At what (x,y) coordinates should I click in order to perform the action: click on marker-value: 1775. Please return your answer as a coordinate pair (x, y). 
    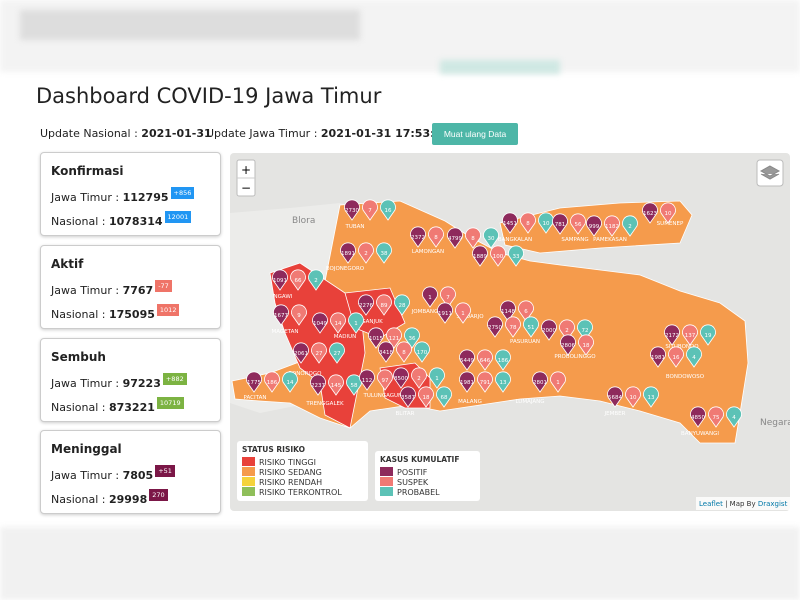
    Looking at the image, I should click on (254, 383).